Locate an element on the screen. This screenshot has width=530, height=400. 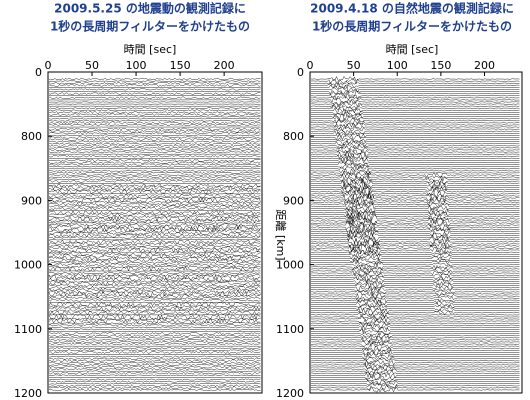
y-tick-label: 800 is located at coordinates (31, 136).